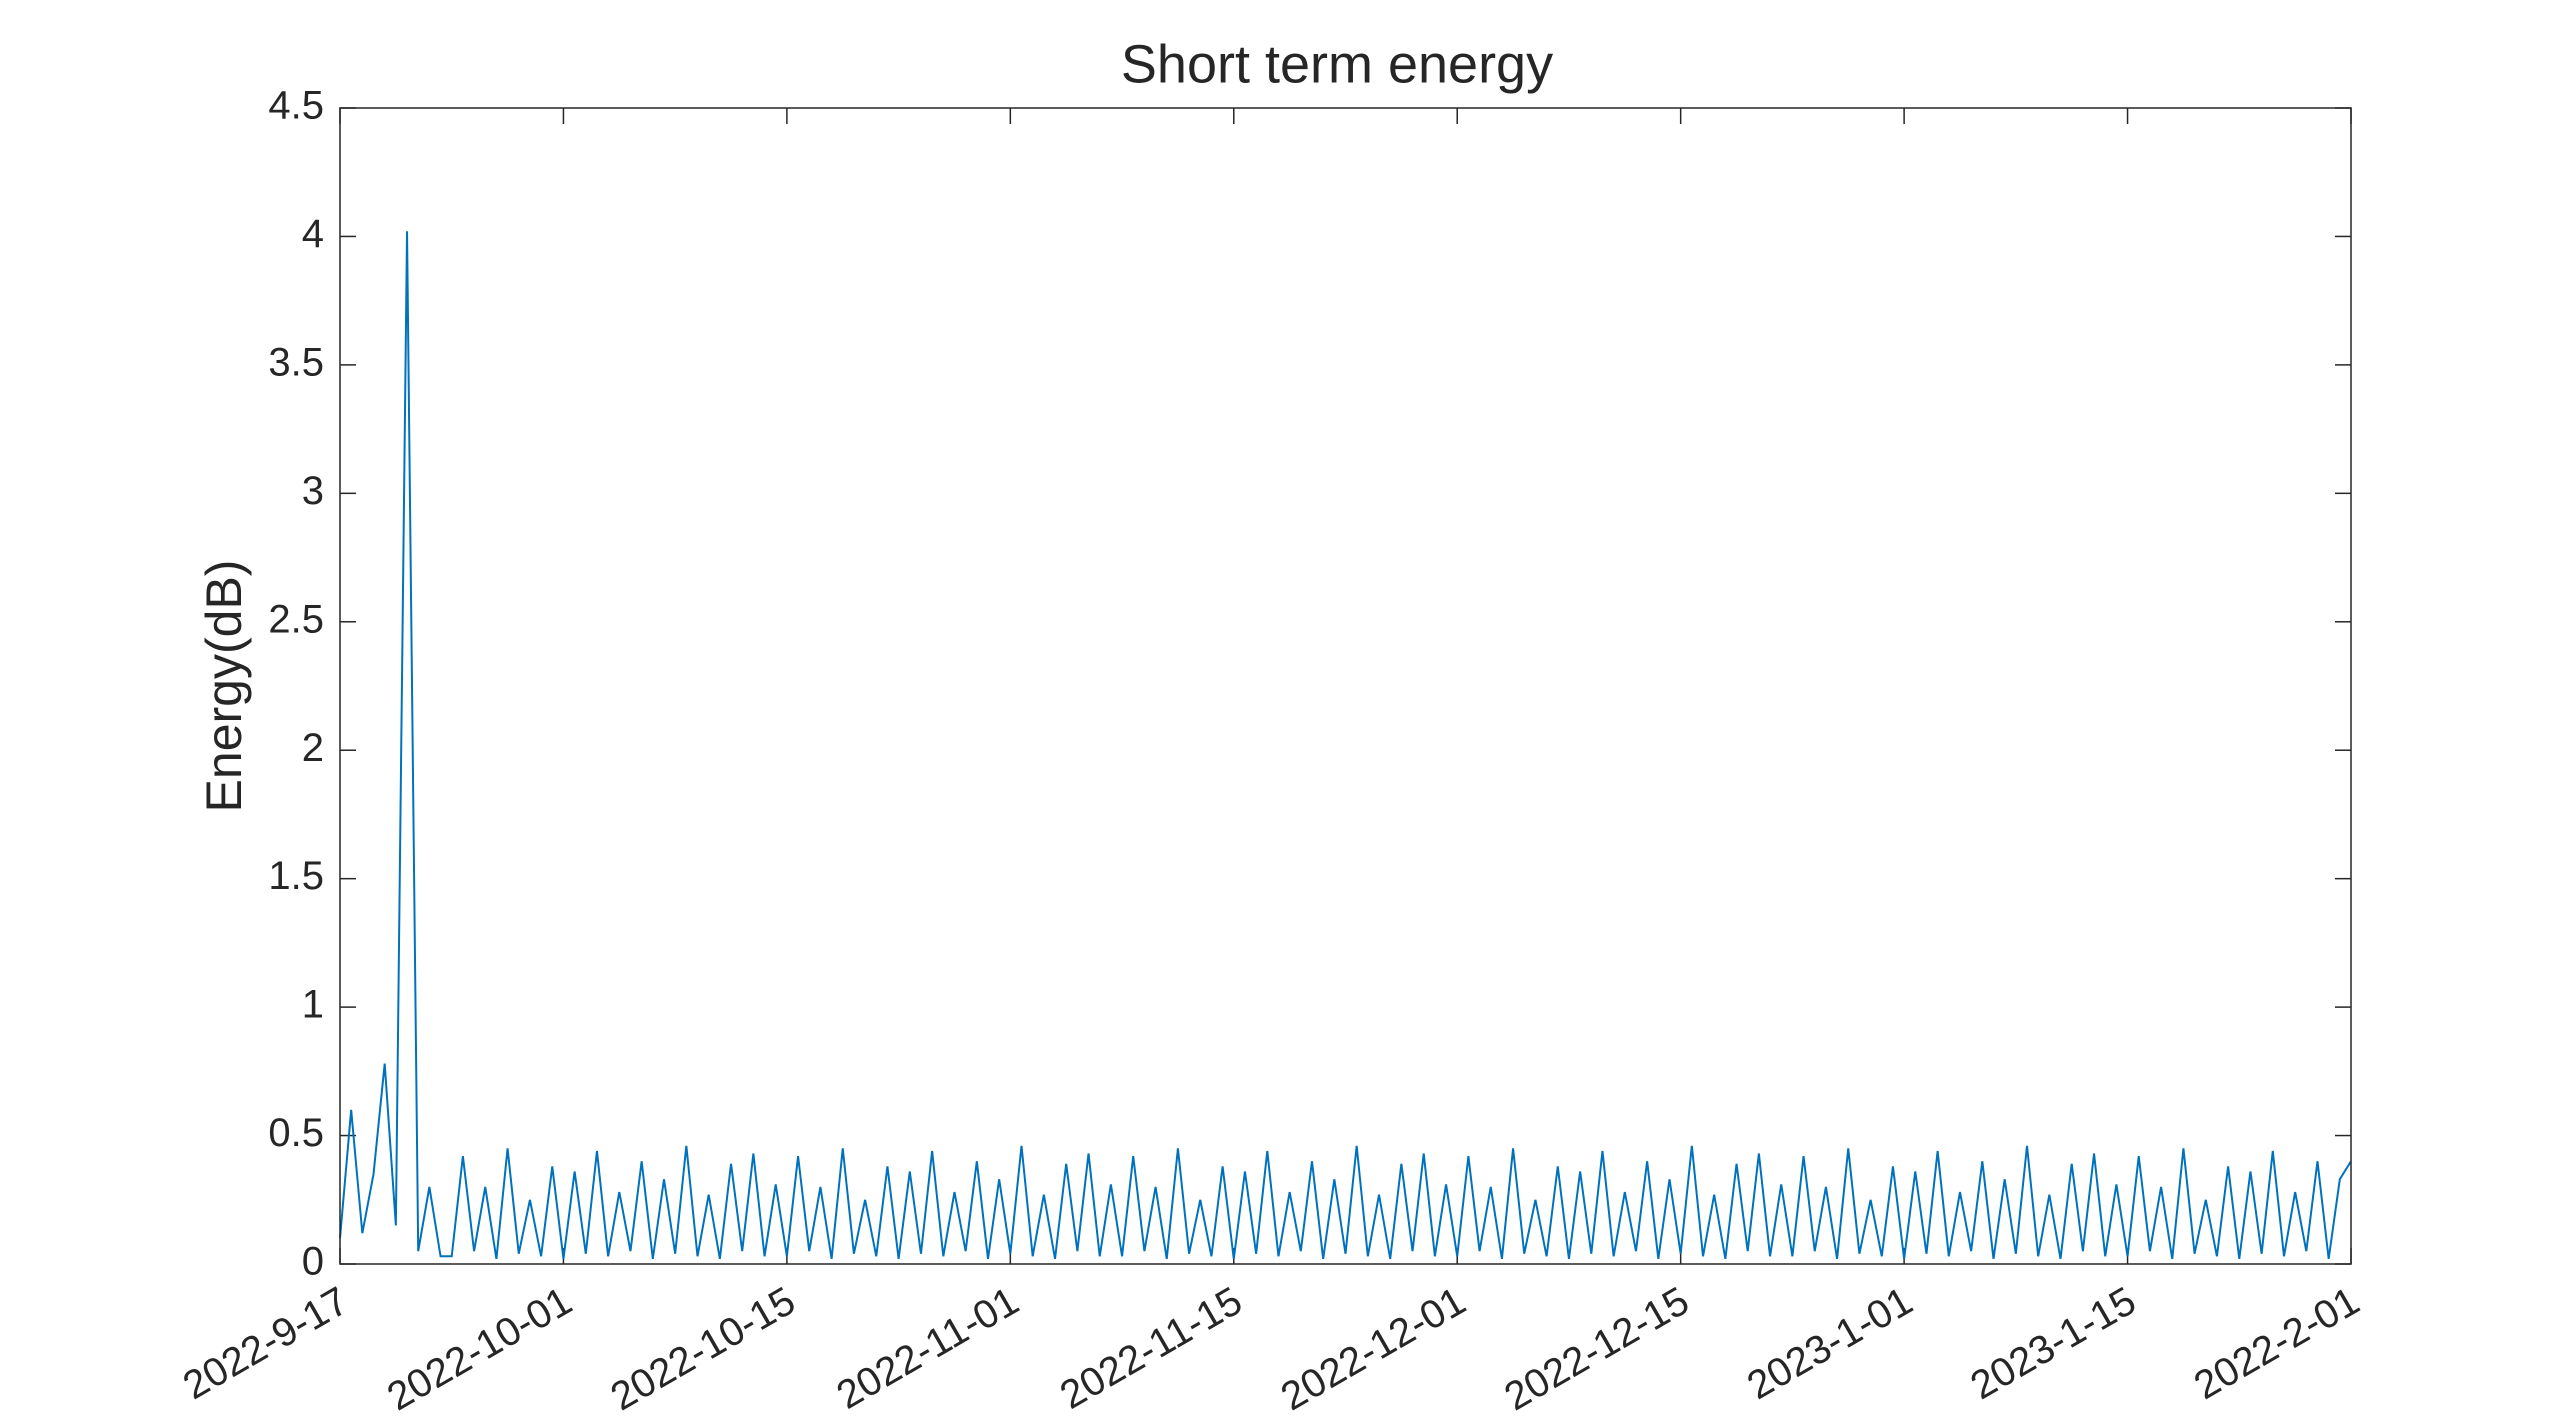 Image resolution: width=2560 pixels, height=1420 pixels. I want to click on x-tick-label: 2022-9-17, so click(266, 1343).